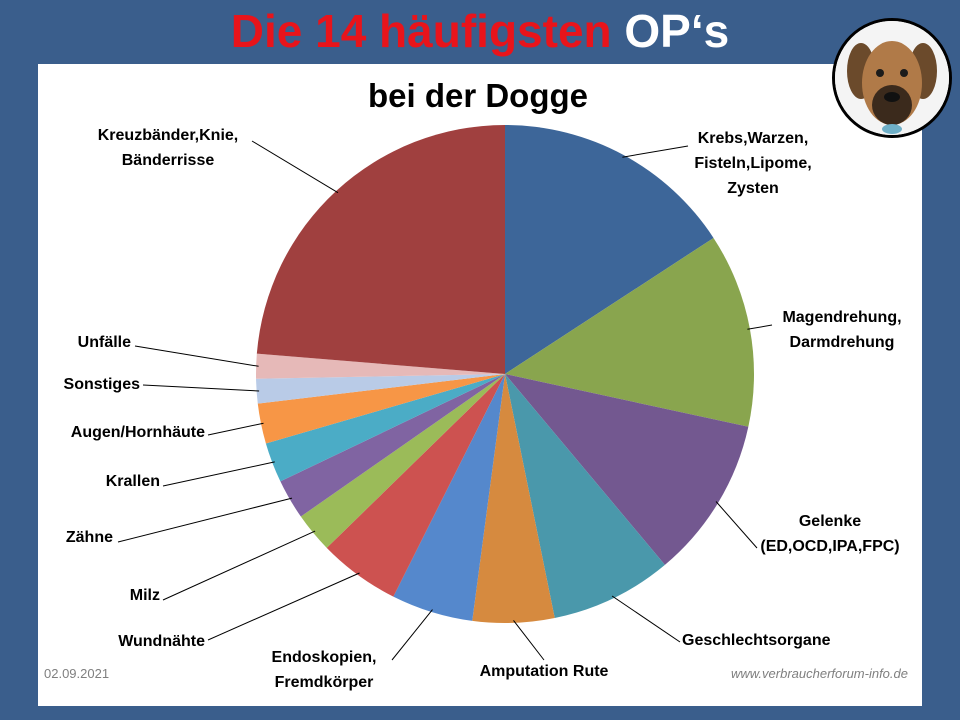 Image resolution: width=960 pixels, height=720 pixels. I want to click on slice-label: Zähne, so click(89, 537).